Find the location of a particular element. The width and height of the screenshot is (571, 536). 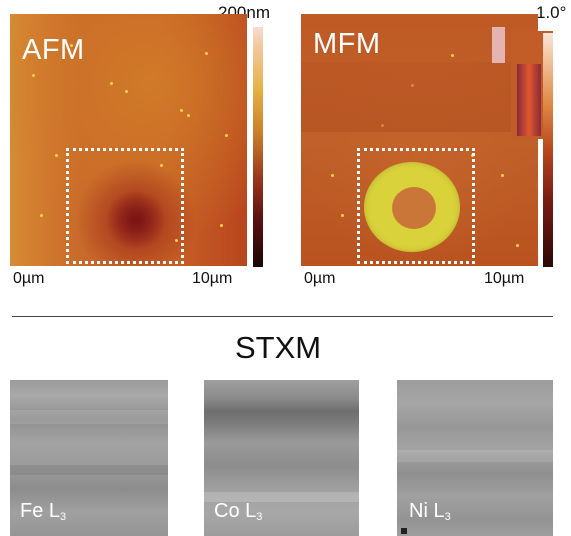

mfm-colorbar-max-label: 1.0° is located at coordinates (551, 12).